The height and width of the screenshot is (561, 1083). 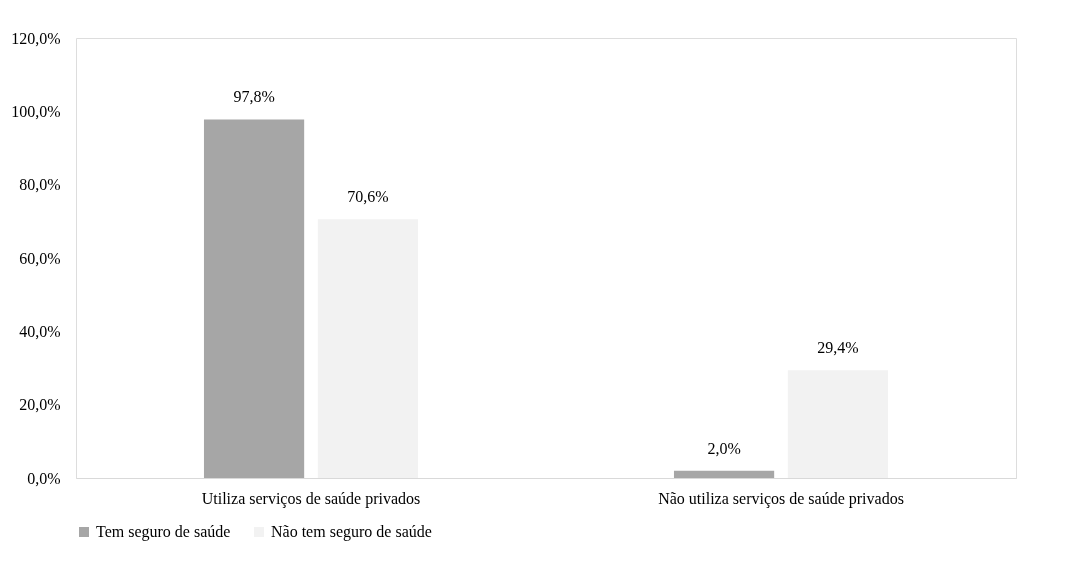 What do you see at coordinates (40, 185) in the screenshot?
I see `y-tick-label: 80,0%` at bounding box center [40, 185].